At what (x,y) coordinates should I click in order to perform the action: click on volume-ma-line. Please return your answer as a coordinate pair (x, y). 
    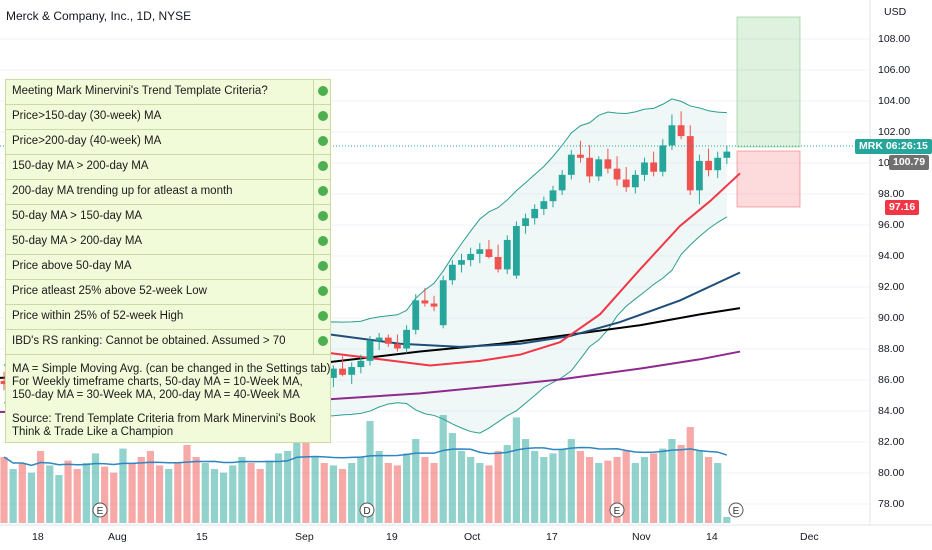
    Looking at the image, I should click on (365, 456).